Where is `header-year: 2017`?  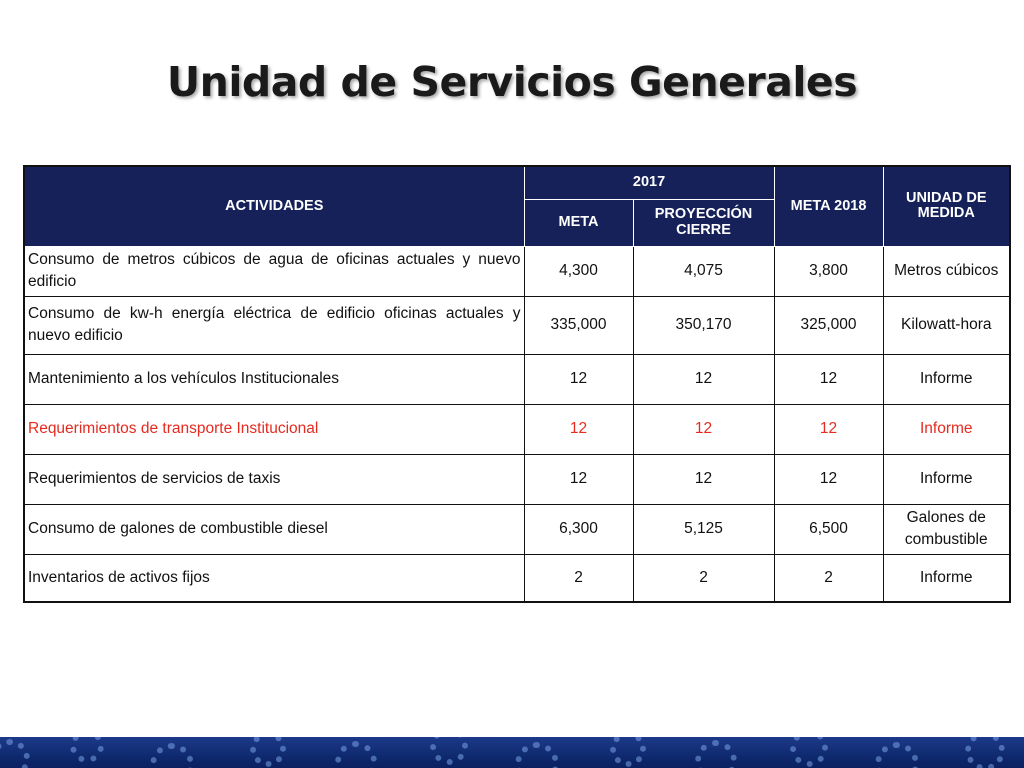
header-year: 2017 is located at coordinates (649, 182).